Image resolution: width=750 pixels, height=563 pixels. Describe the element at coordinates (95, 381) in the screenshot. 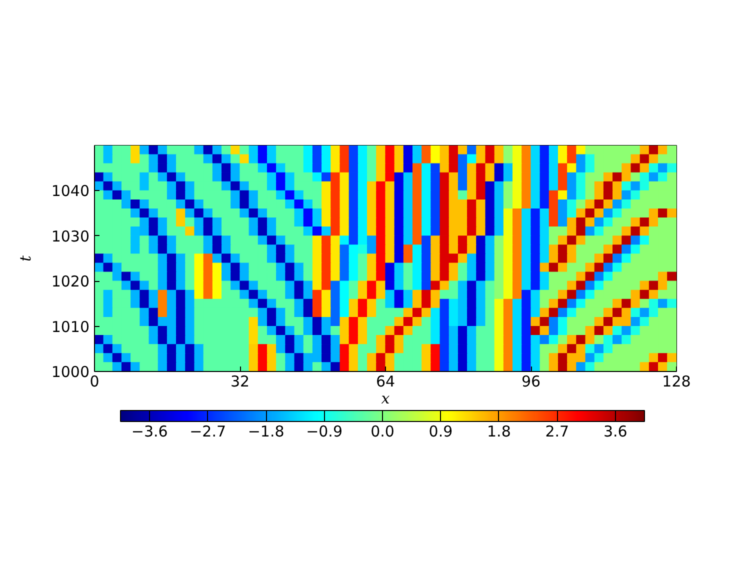

I see `x-tick-label: 0` at that location.